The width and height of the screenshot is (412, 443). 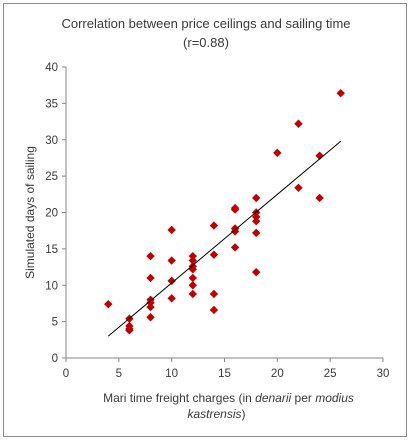 I want to click on x-axis-ticks: 0 5 10 15 20 25 30, so click(x=226, y=369).